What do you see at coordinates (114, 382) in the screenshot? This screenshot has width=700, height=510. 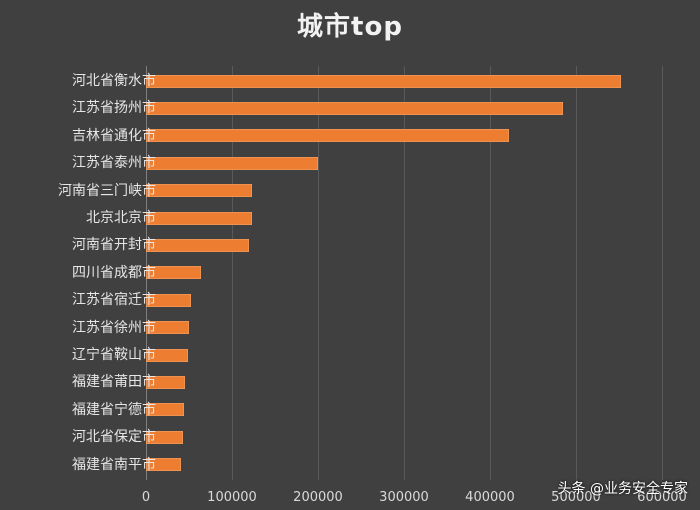 I see `category-label: 福建省莆田市` at bounding box center [114, 382].